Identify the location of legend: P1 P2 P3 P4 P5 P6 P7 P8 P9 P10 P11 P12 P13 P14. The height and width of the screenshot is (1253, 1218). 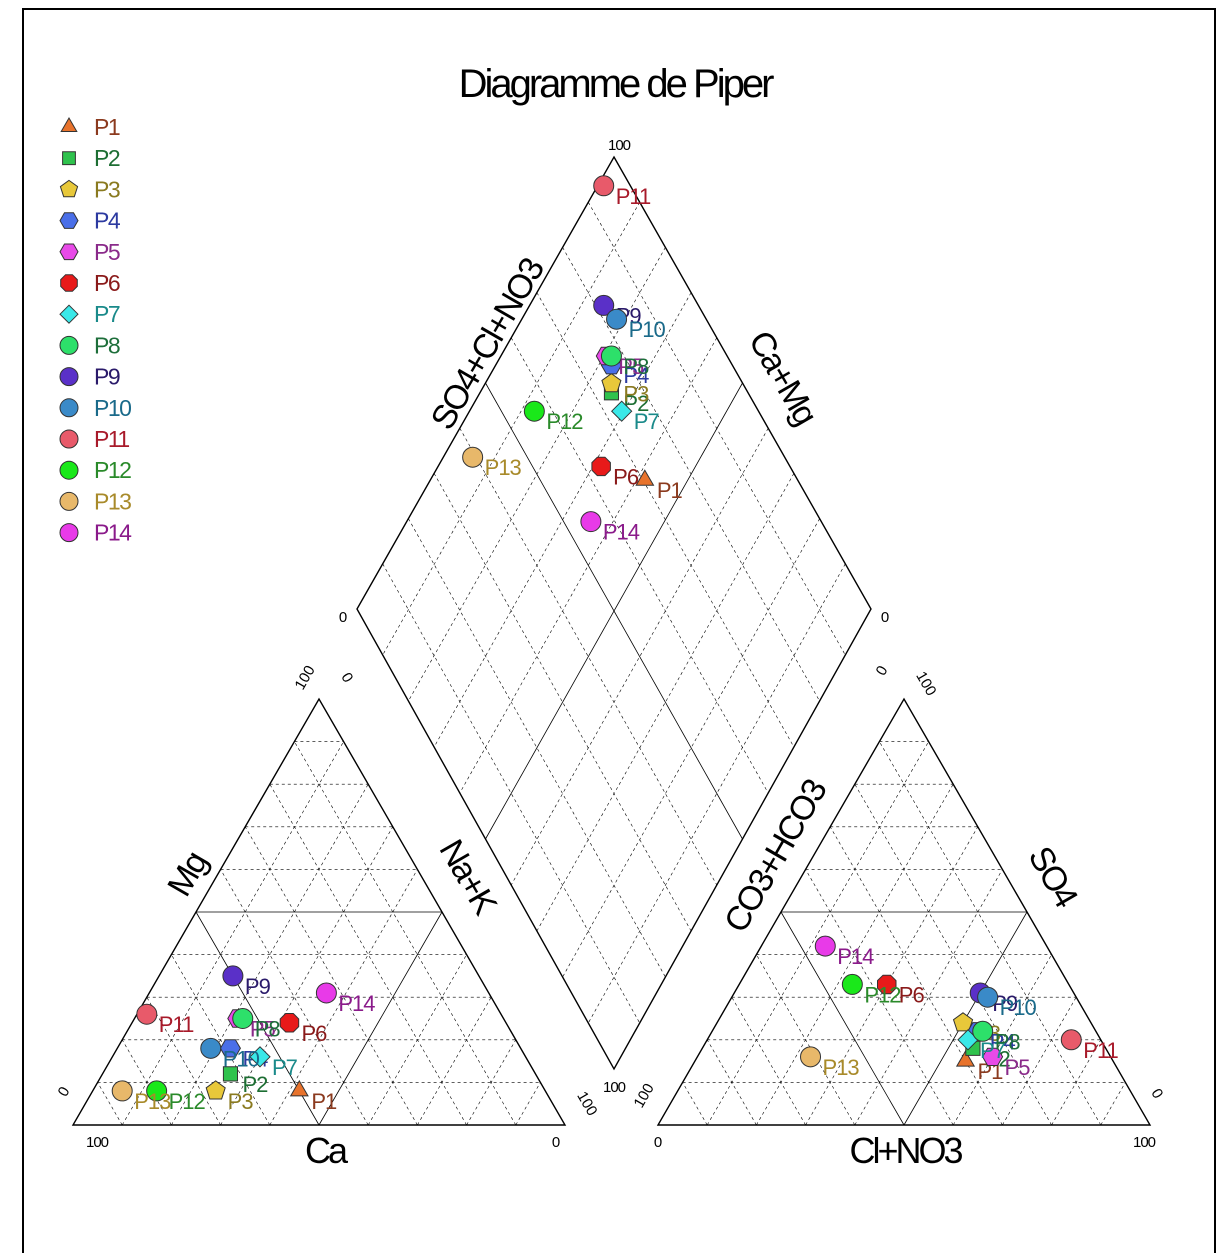
(96, 330).